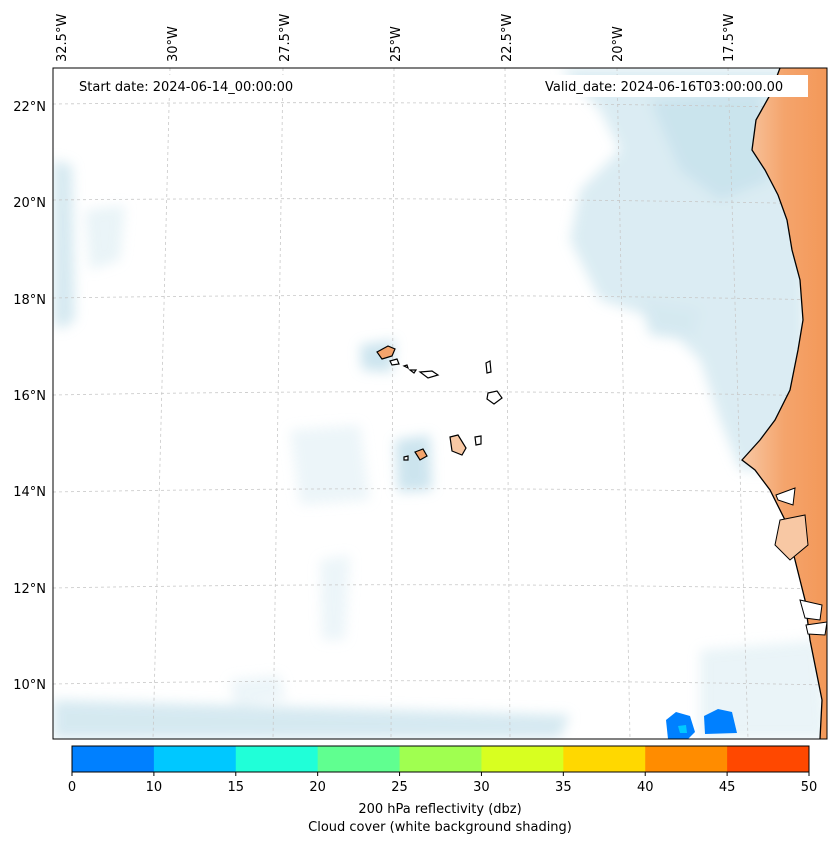 The image size is (837, 843). What do you see at coordinates (682, 729) in the screenshot?
I see `reflectivity-cell-1-core` at bounding box center [682, 729].